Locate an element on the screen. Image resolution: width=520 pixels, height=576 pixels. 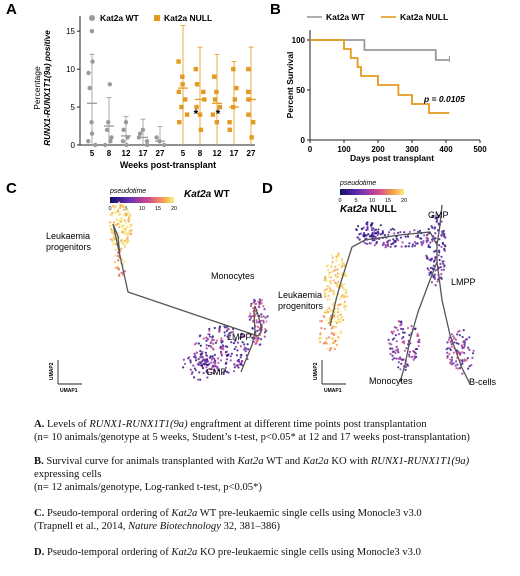
legend-null-label: Kat2a NULL is located at coordinates (188, 18).